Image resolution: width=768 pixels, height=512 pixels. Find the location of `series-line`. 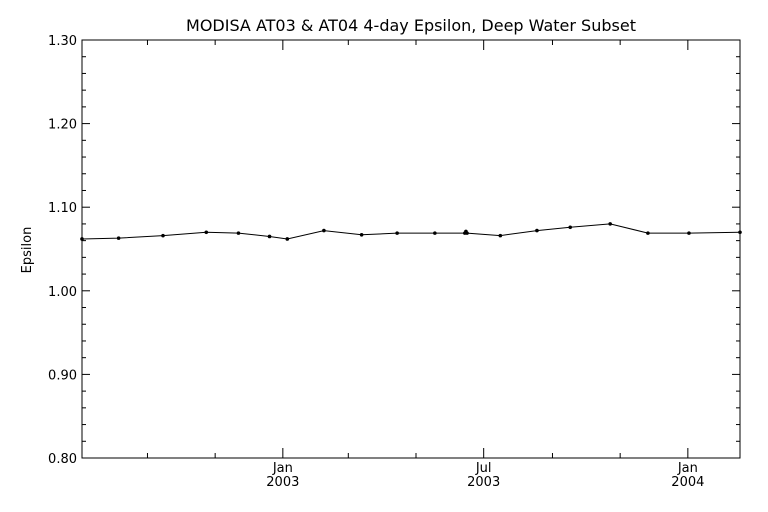

series-line is located at coordinates (411, 231).